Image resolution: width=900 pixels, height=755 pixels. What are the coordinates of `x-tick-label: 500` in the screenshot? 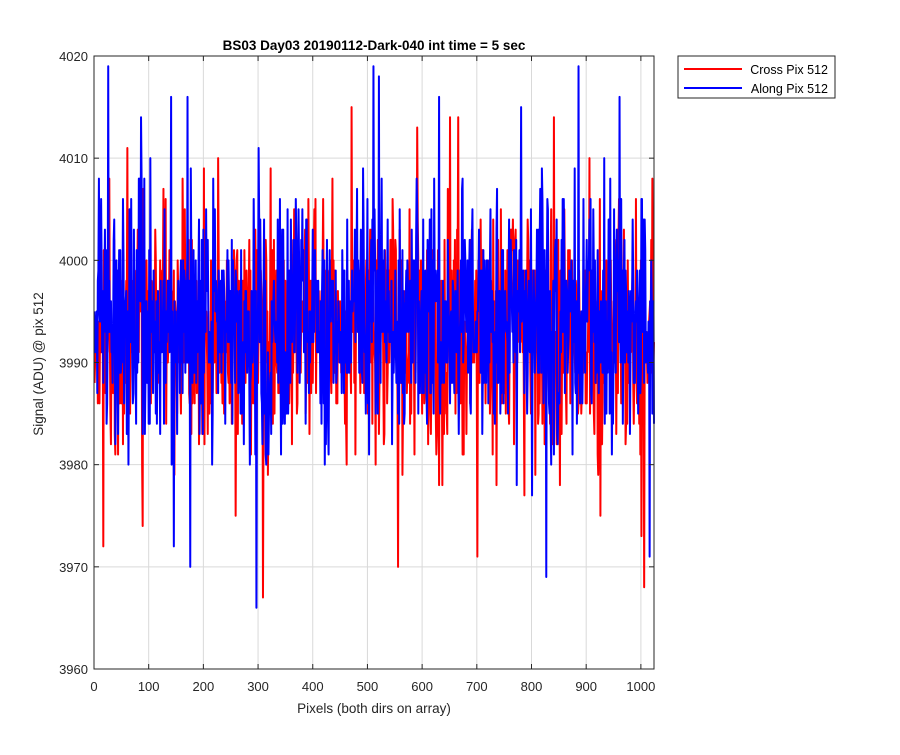 It's located at (368, 686).